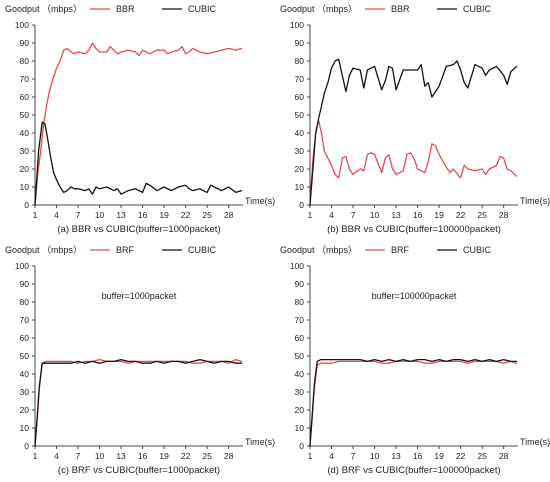 The image size is (550, 482). Describe the element at coordinates (413, 470) in the screenshot. I see `chart-caption: (d) BRF vs CUBIC(buffer=100000packet)` at that location.